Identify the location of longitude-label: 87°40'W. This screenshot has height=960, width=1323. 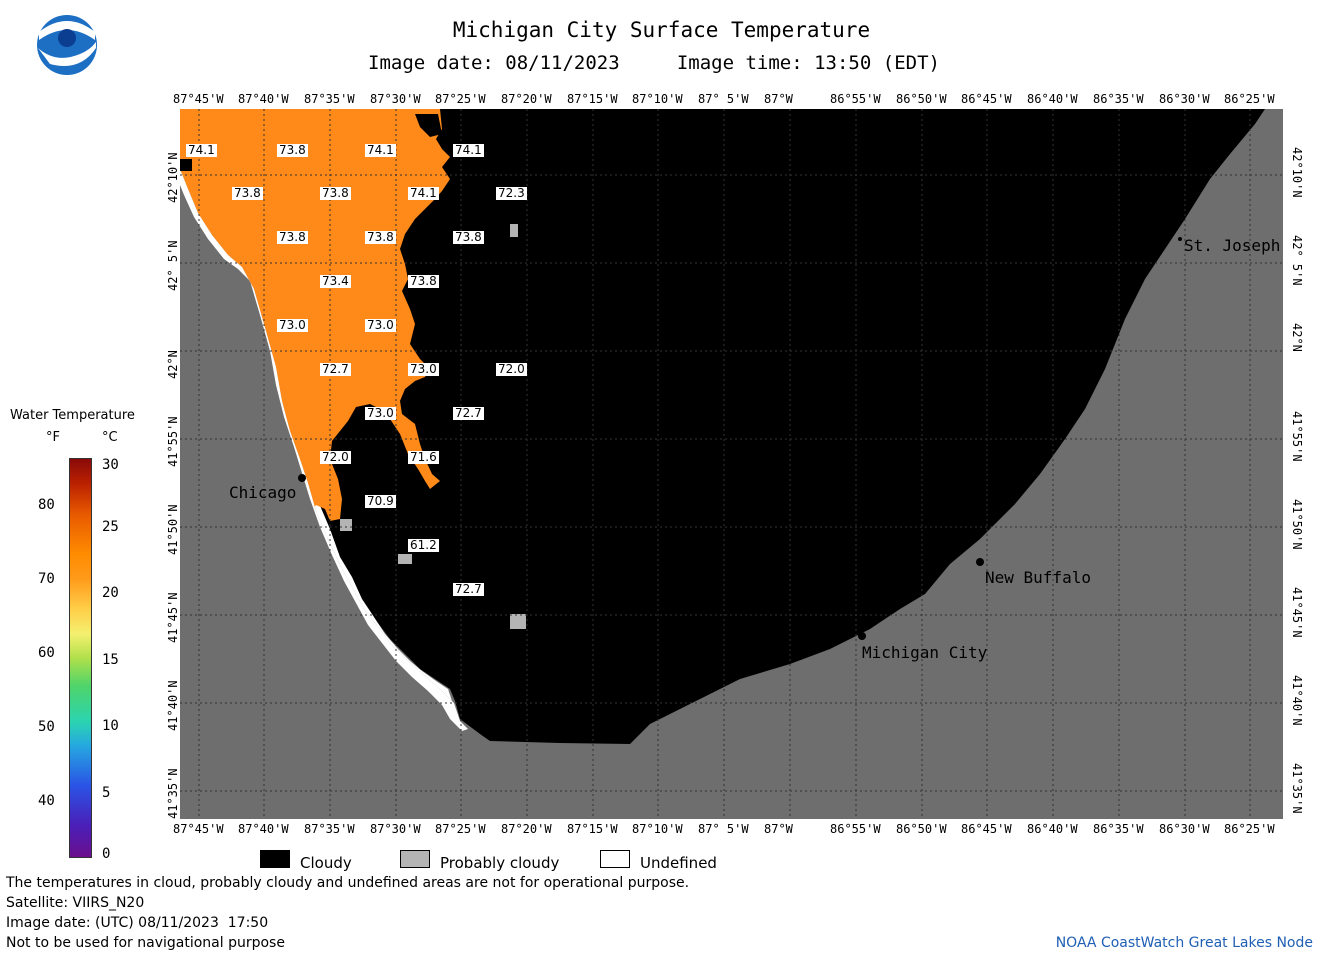
(263, 829).